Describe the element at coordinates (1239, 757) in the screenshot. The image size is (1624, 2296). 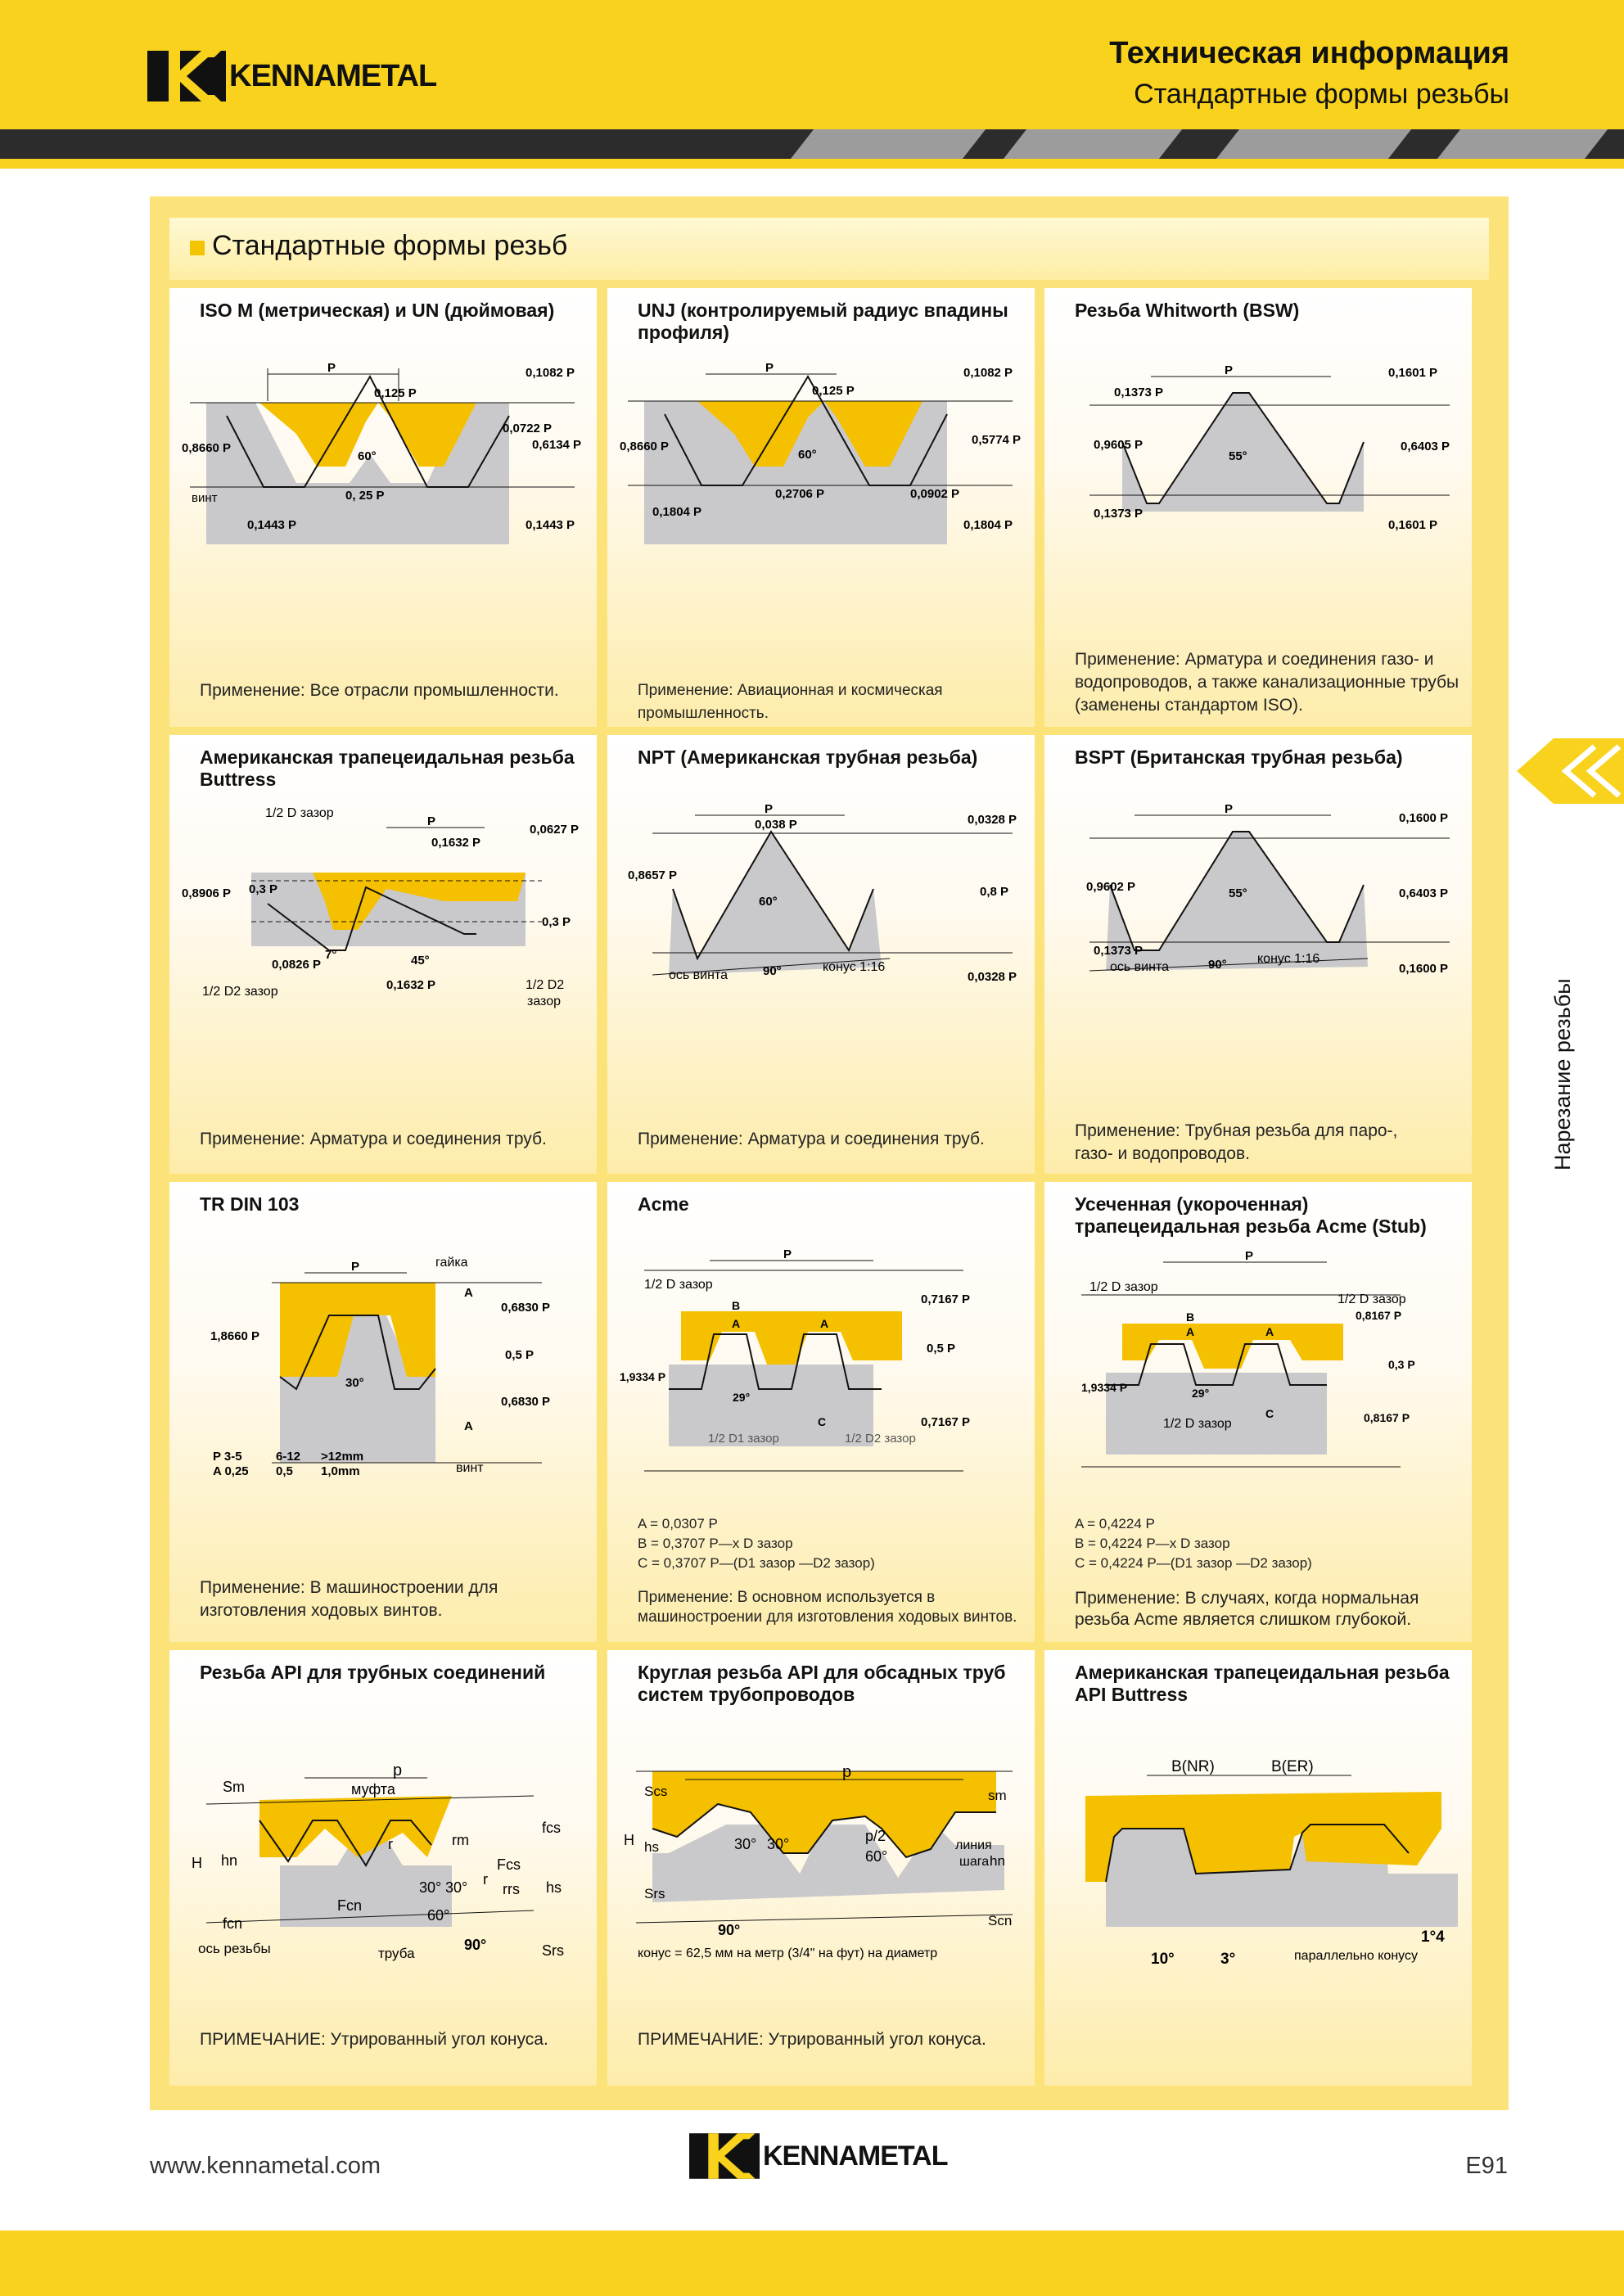
I see `card-title: BSPT (Британская трубная резьба)` at that location.